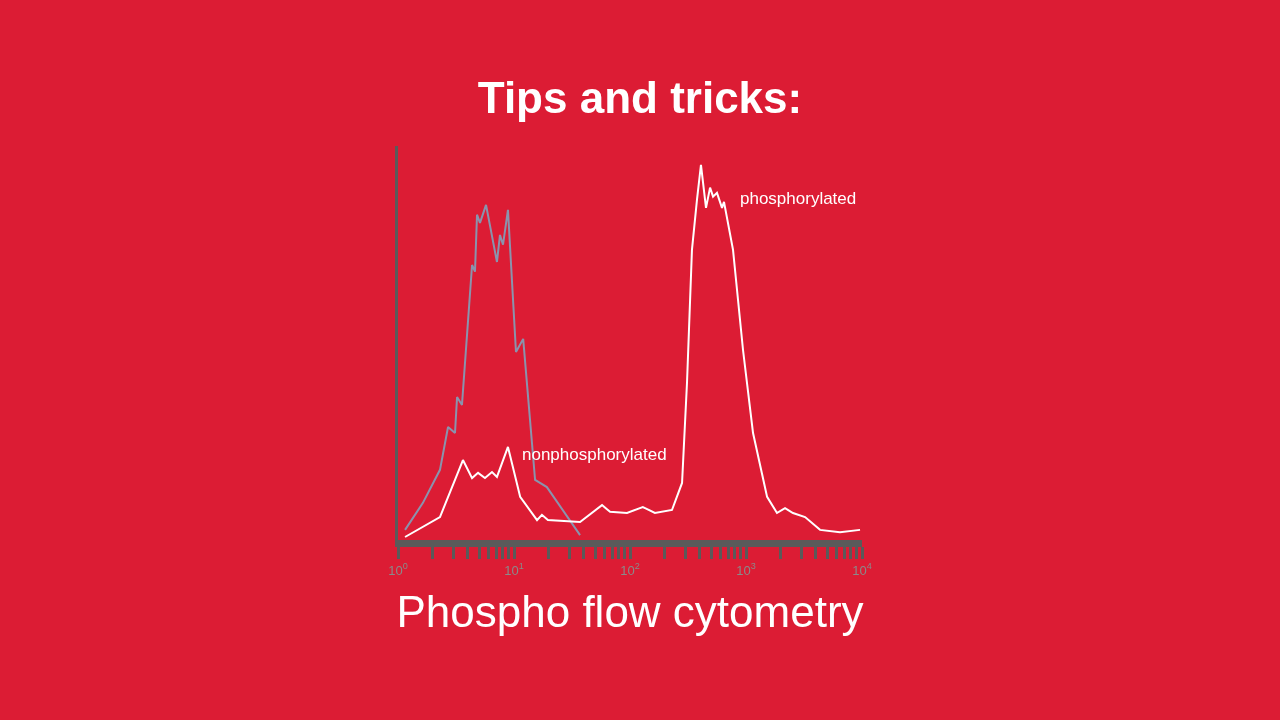 This screenshot has height=720, width=1280. Describe the element at coordinates (630, 611) in the screenshot. I see `x-axis-title: Phospho flow cytometry` at that location.